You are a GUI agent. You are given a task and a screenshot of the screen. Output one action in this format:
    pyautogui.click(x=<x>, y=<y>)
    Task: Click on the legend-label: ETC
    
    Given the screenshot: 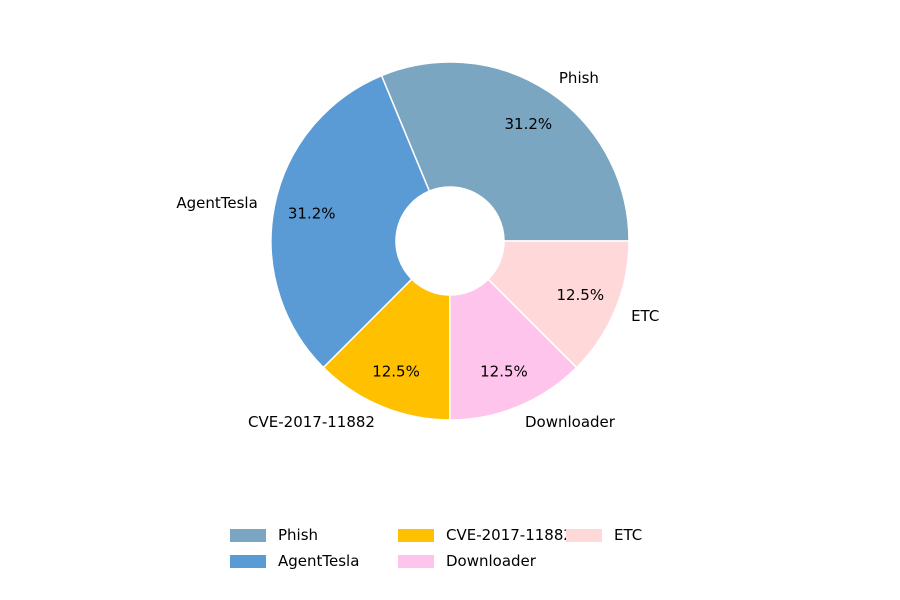 What is the action you would take?
    pyautogui.click(x=628, y=535)
    